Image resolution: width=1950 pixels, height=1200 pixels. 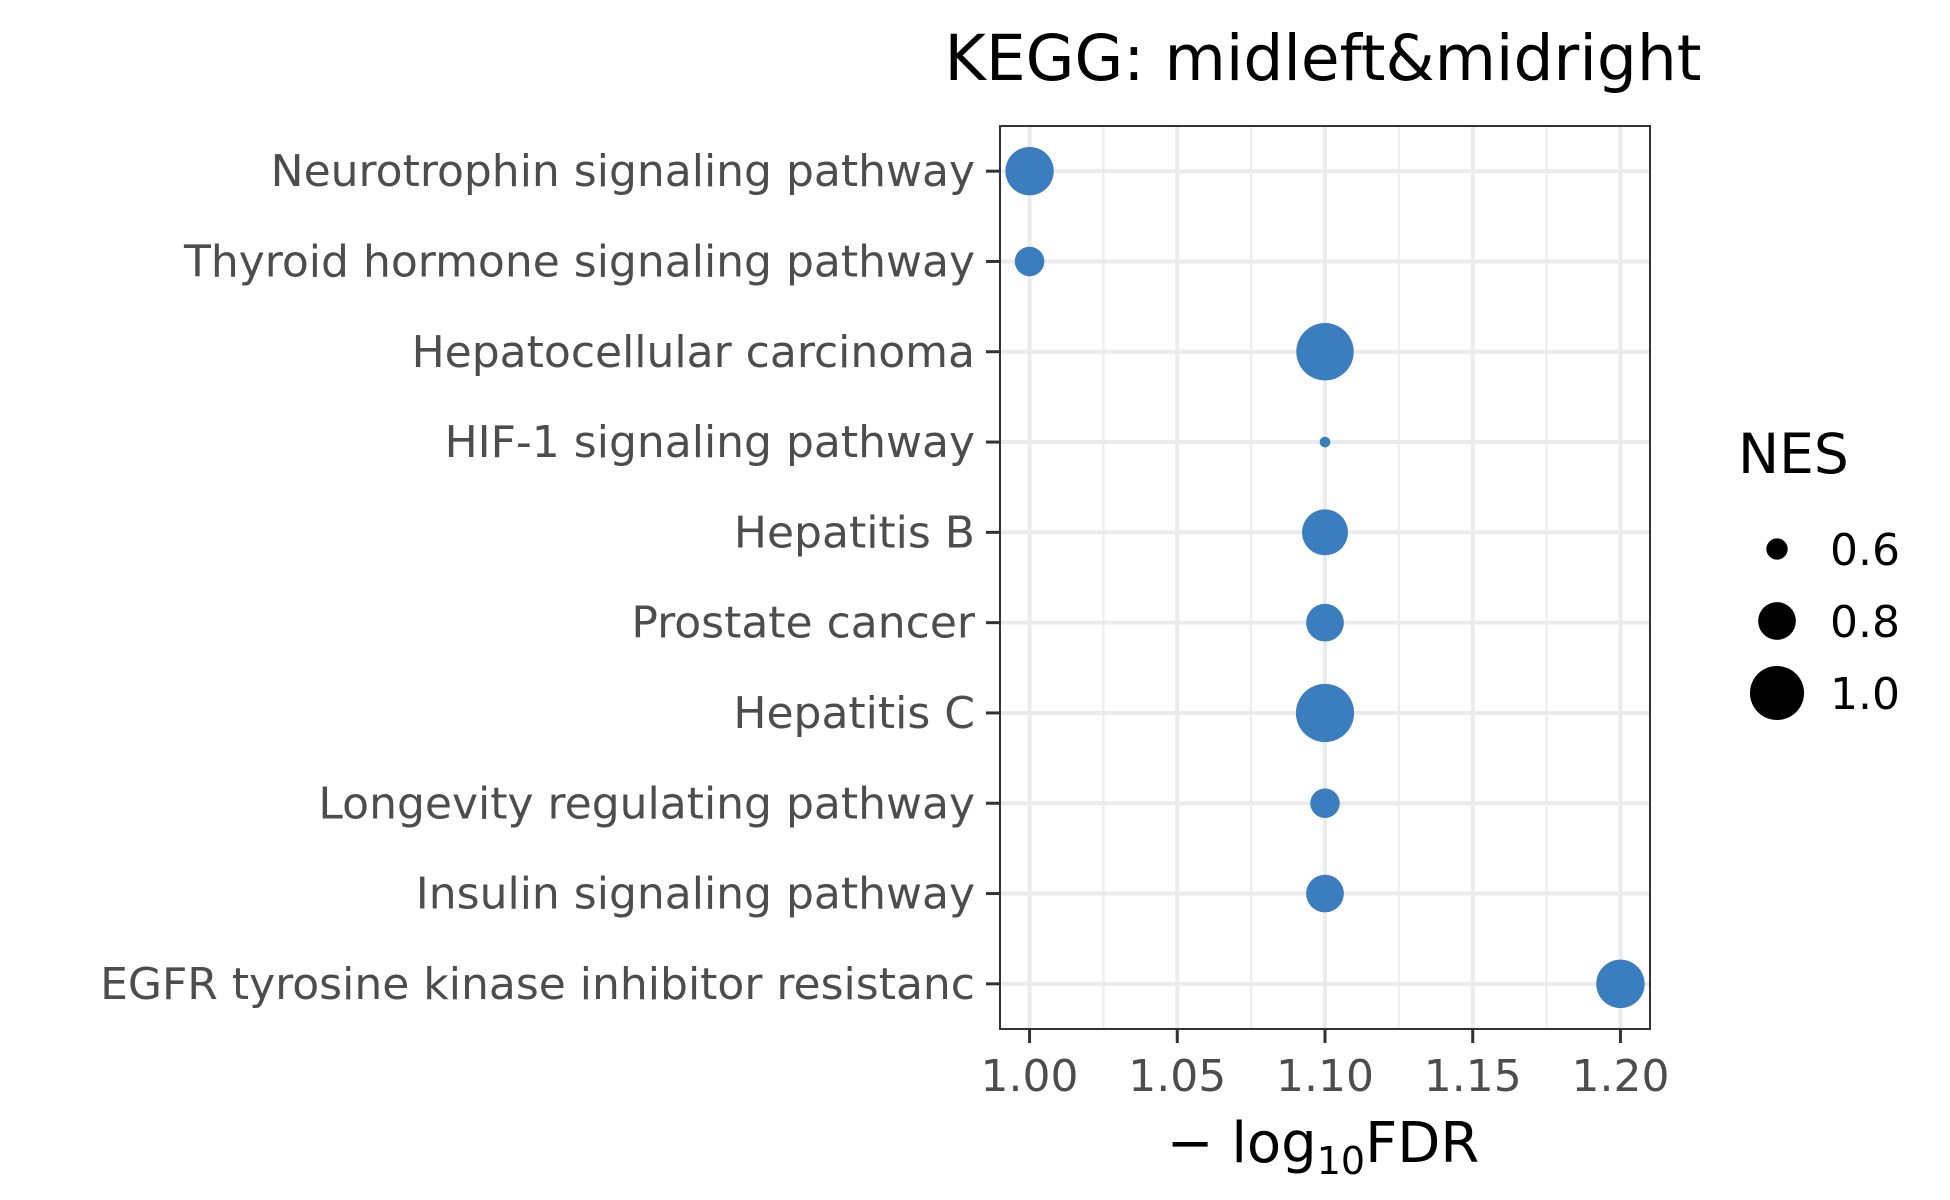 What do you see at coordinates (1473, 1076) in the screenshot?
I see `x-tick-label: 1.15` at bounding box center [1473, 1076].